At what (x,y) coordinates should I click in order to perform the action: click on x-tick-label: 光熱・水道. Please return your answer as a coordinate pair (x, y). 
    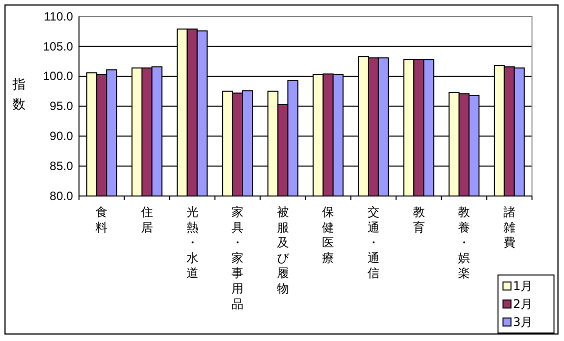
    Looking at the image, I should click on (192, 242).